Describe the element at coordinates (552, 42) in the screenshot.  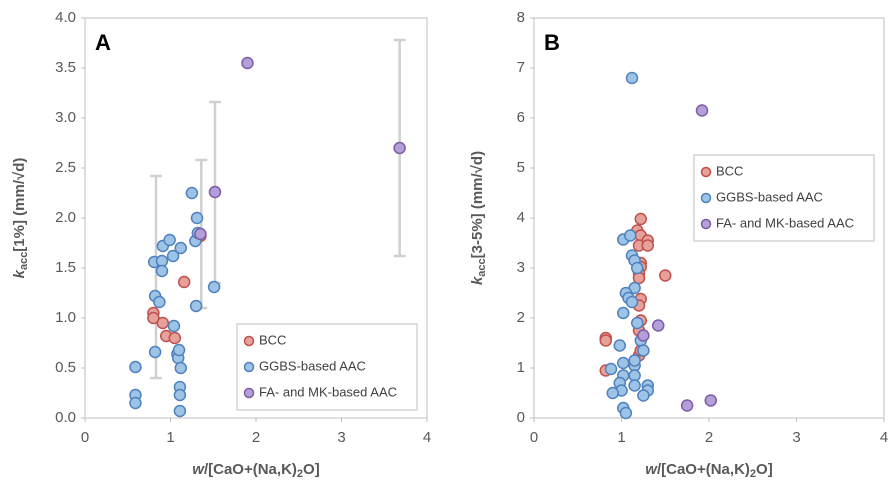
I see `panel-label: B` at that location.